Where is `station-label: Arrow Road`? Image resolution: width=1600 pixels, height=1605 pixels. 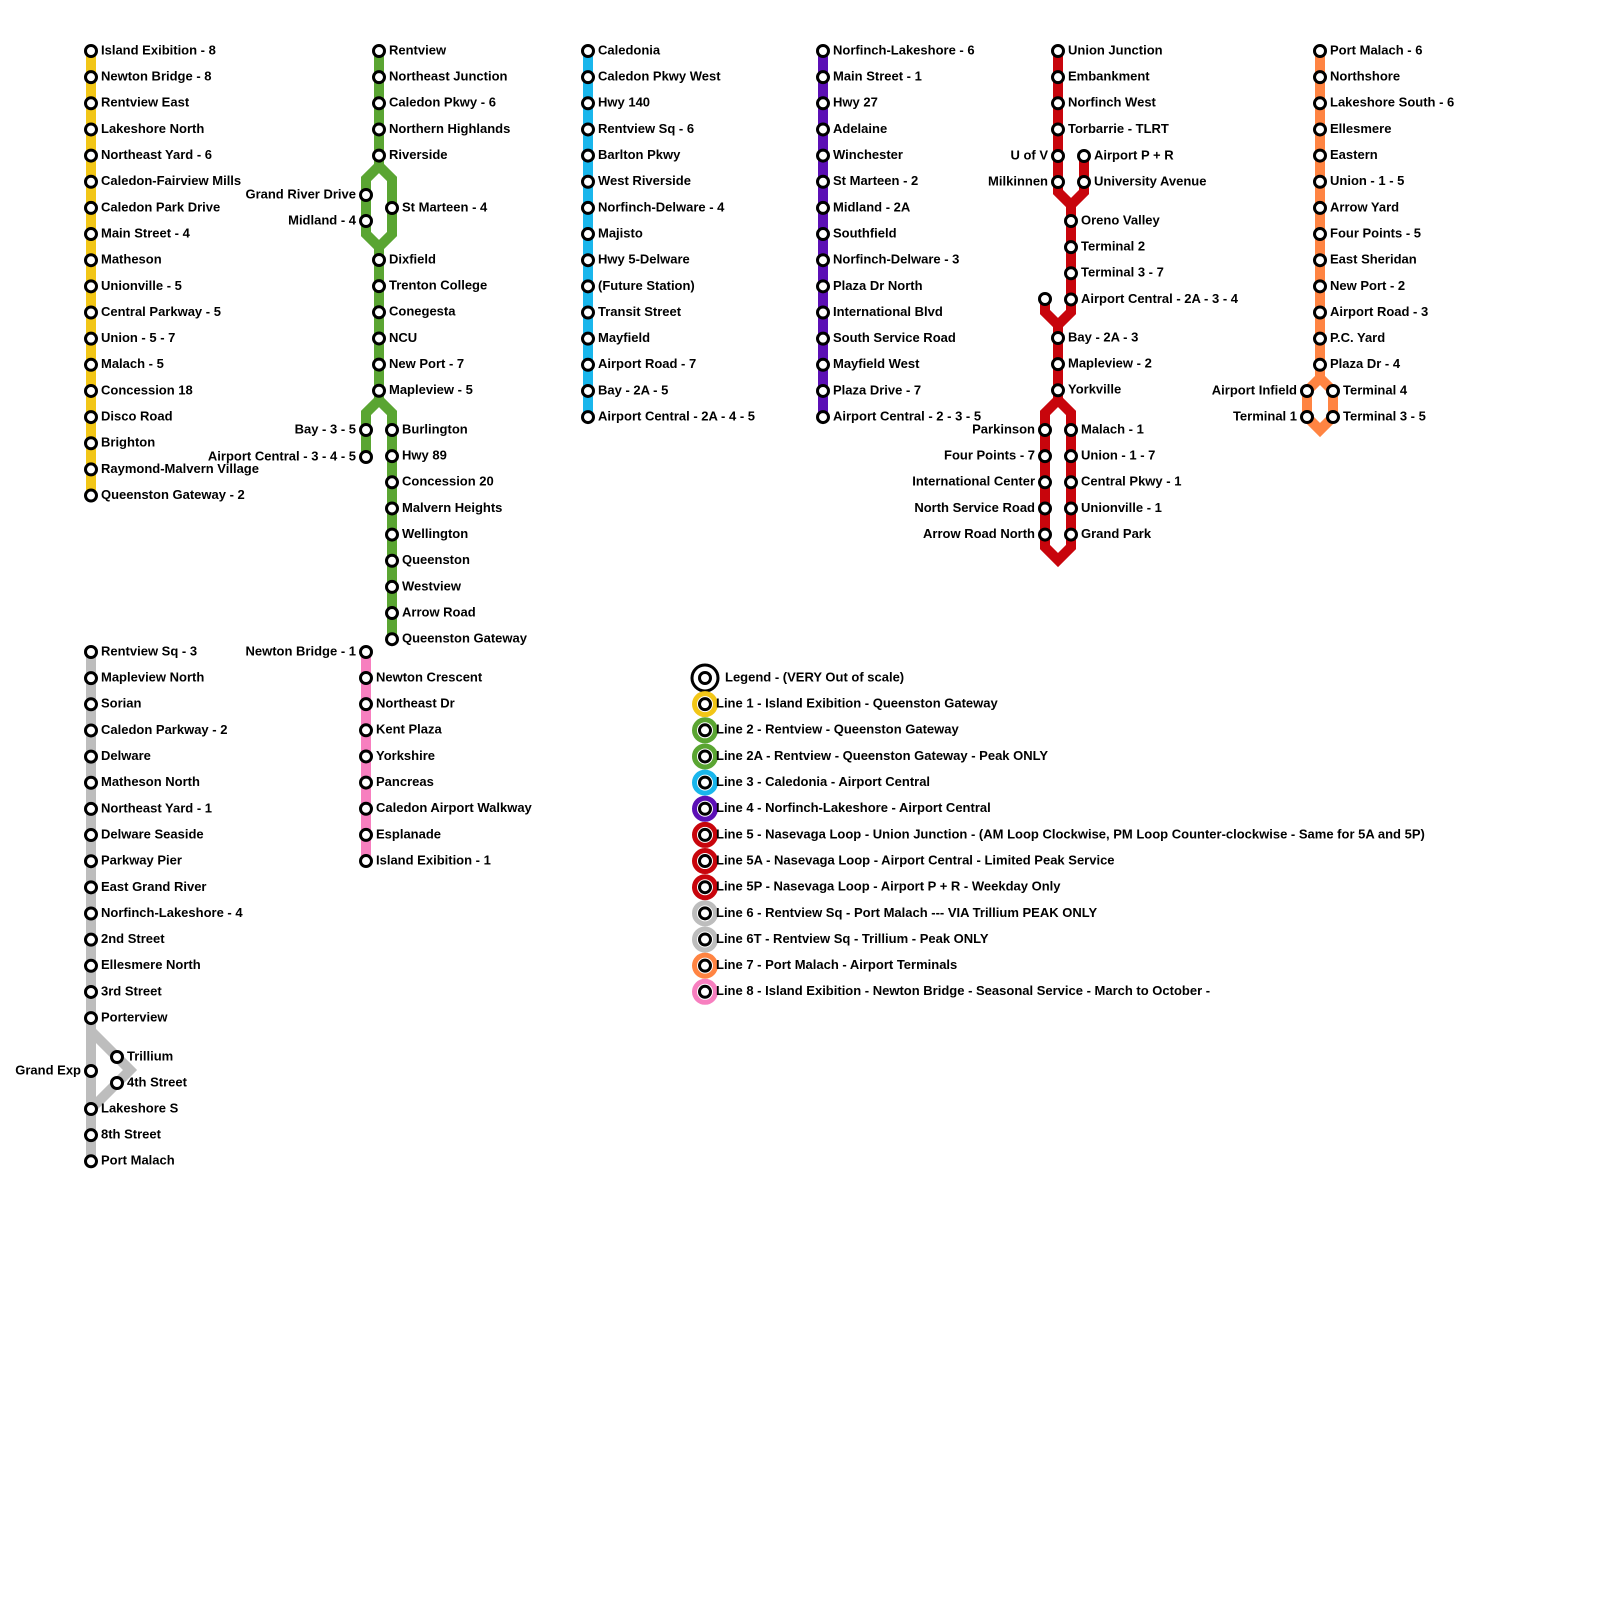 station-label: Arrow Road is located at coordinates (439, 611).